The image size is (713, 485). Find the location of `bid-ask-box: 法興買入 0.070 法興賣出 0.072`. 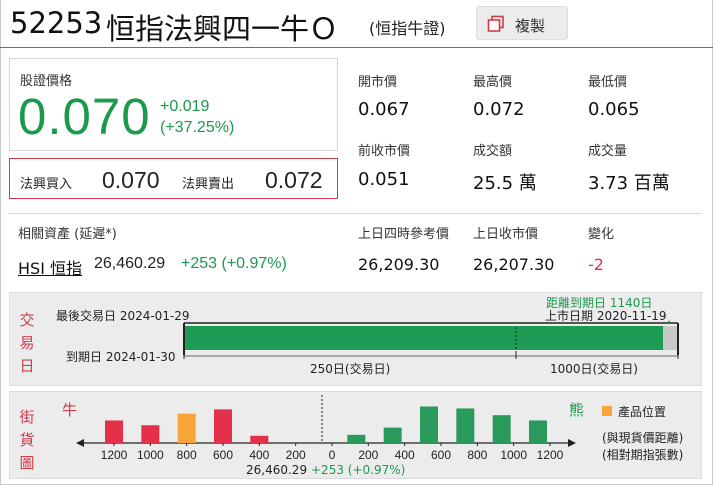

bid-ask-box: 法興買入 0.070 法興賣出 0.072 is located at coordinates (173, 178).